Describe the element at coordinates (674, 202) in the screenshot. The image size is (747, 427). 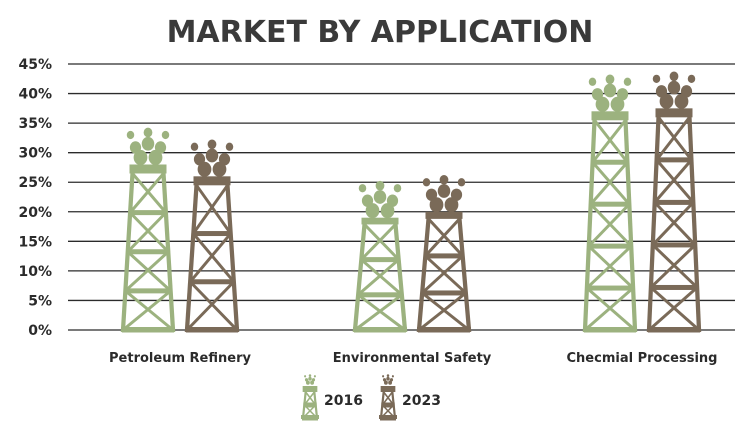
I see `bar-2023-checmial-processing` at that location.